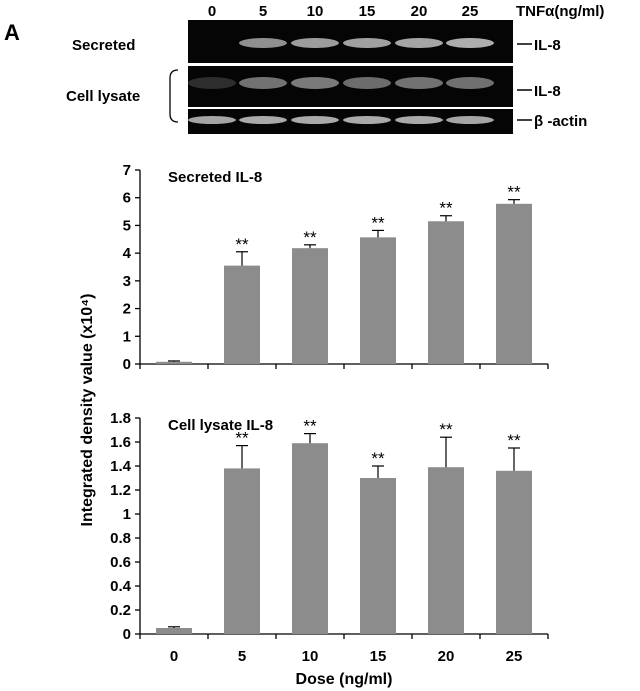  Describe the element at coordinates (103, 96) in the screenshot. I see `row-label-lysate: Cell lysate` at that location.